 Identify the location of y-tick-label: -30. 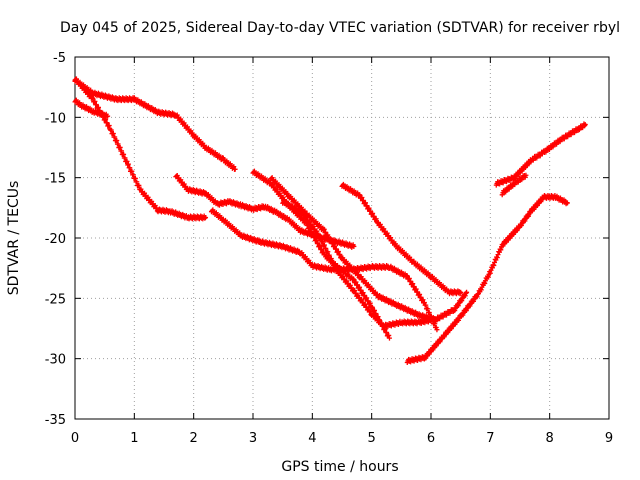
(55, 360).